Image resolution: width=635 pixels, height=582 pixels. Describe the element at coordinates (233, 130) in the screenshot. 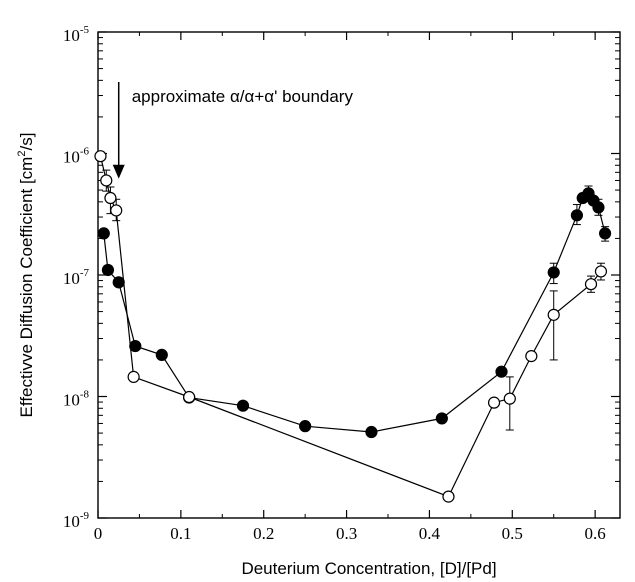

I see `boundary-annotation: approximate α/α+α' boundary` at that location.